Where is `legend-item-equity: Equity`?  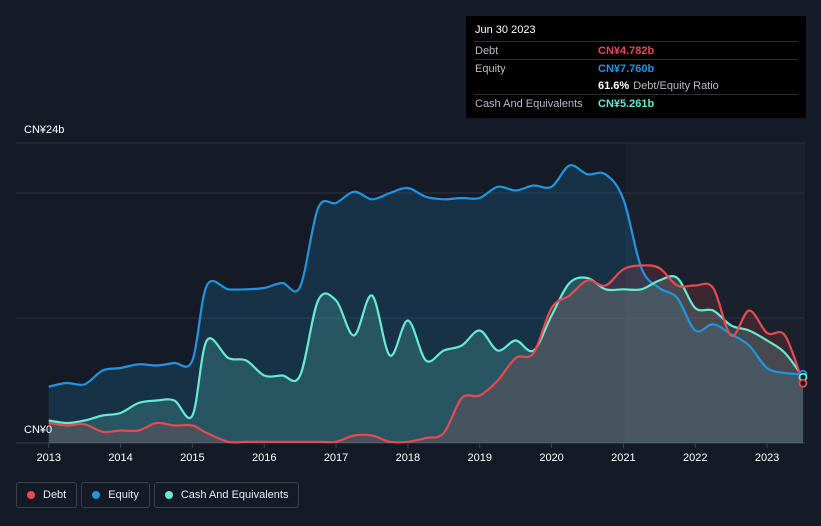 legend-item-equity: Equity is located at coordinates (115, 495).